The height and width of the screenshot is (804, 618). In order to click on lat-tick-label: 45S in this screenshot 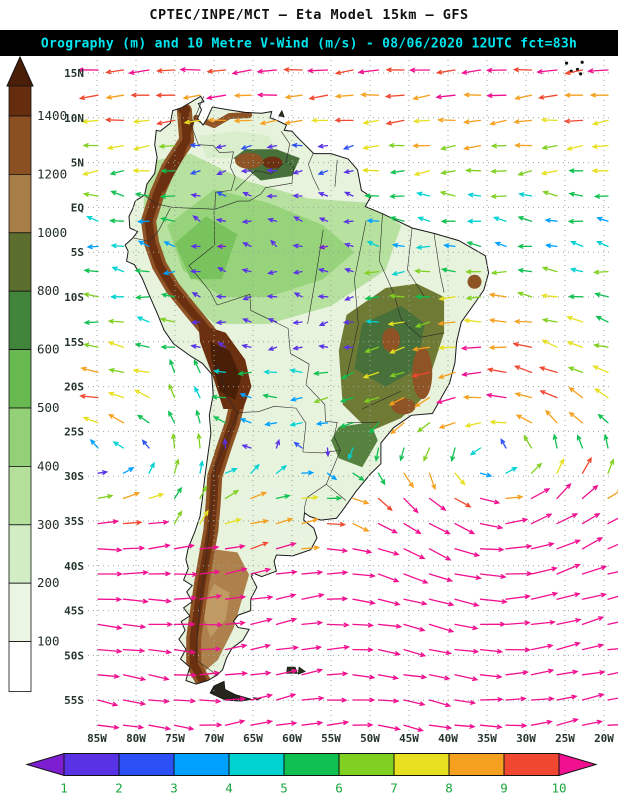, I will do `click(74, 611)`.